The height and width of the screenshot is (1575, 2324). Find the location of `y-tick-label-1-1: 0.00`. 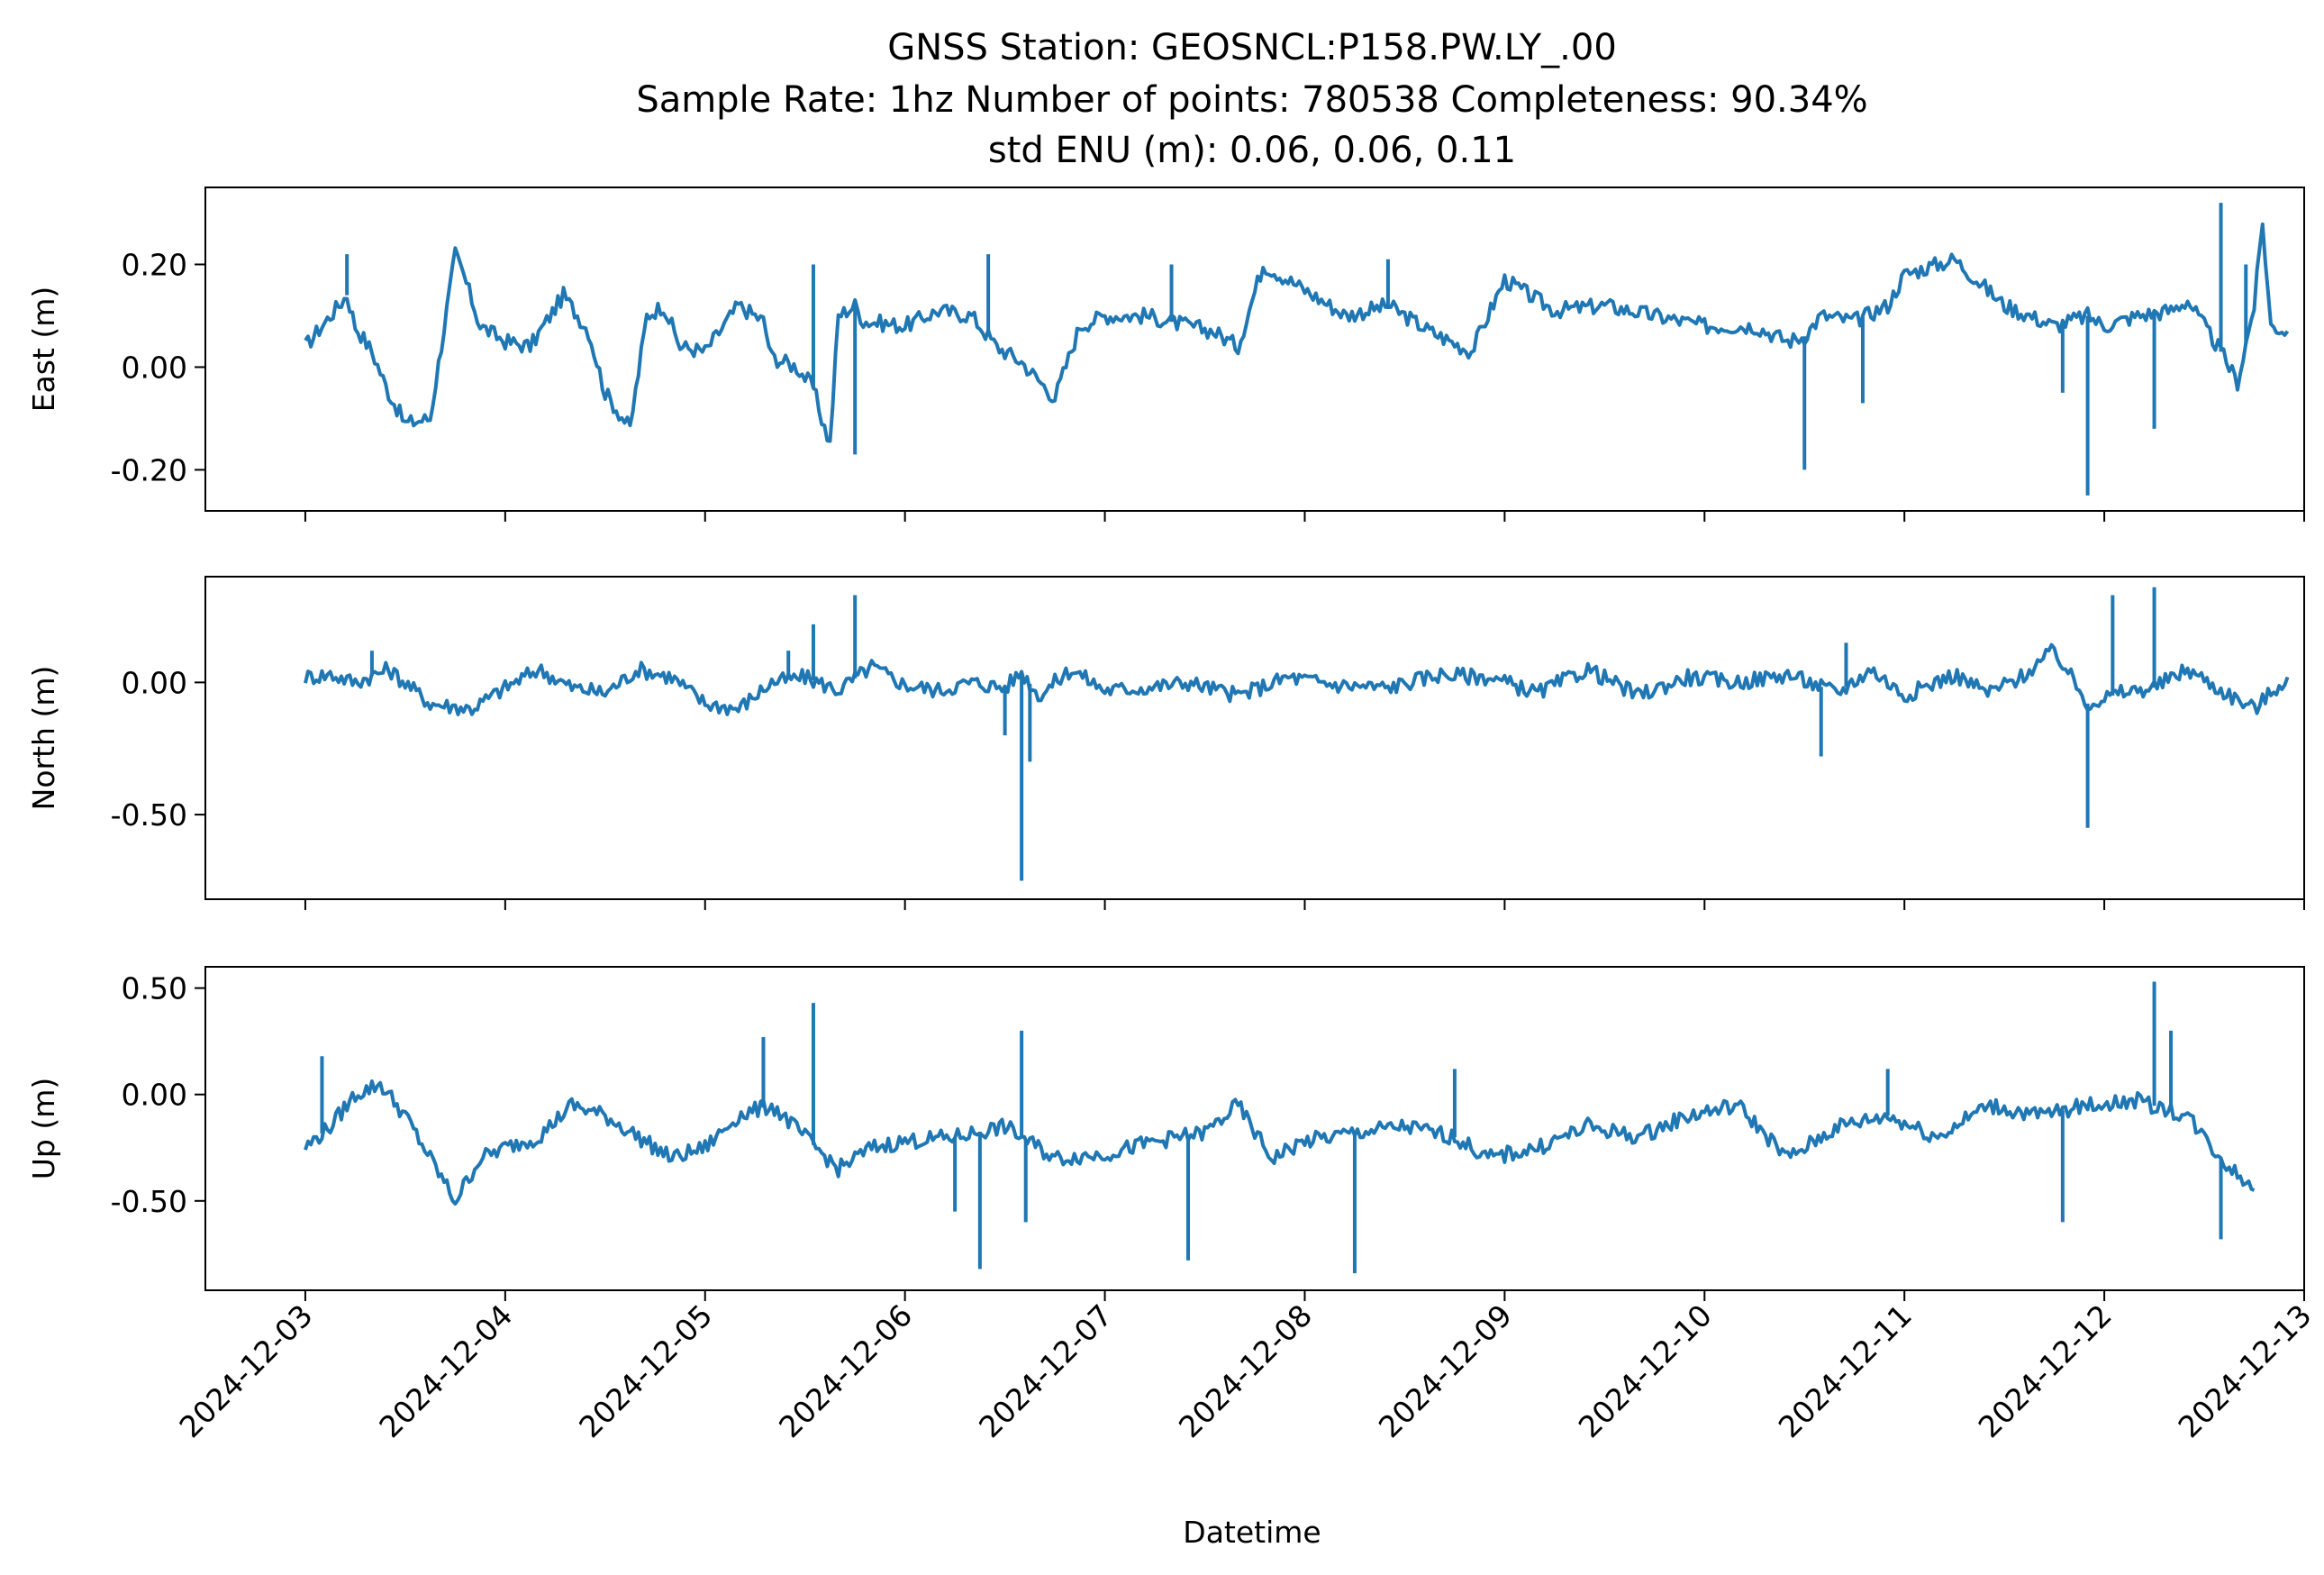

y-tick-label-1-1: 0.00 is located at coordinates (155, 682).